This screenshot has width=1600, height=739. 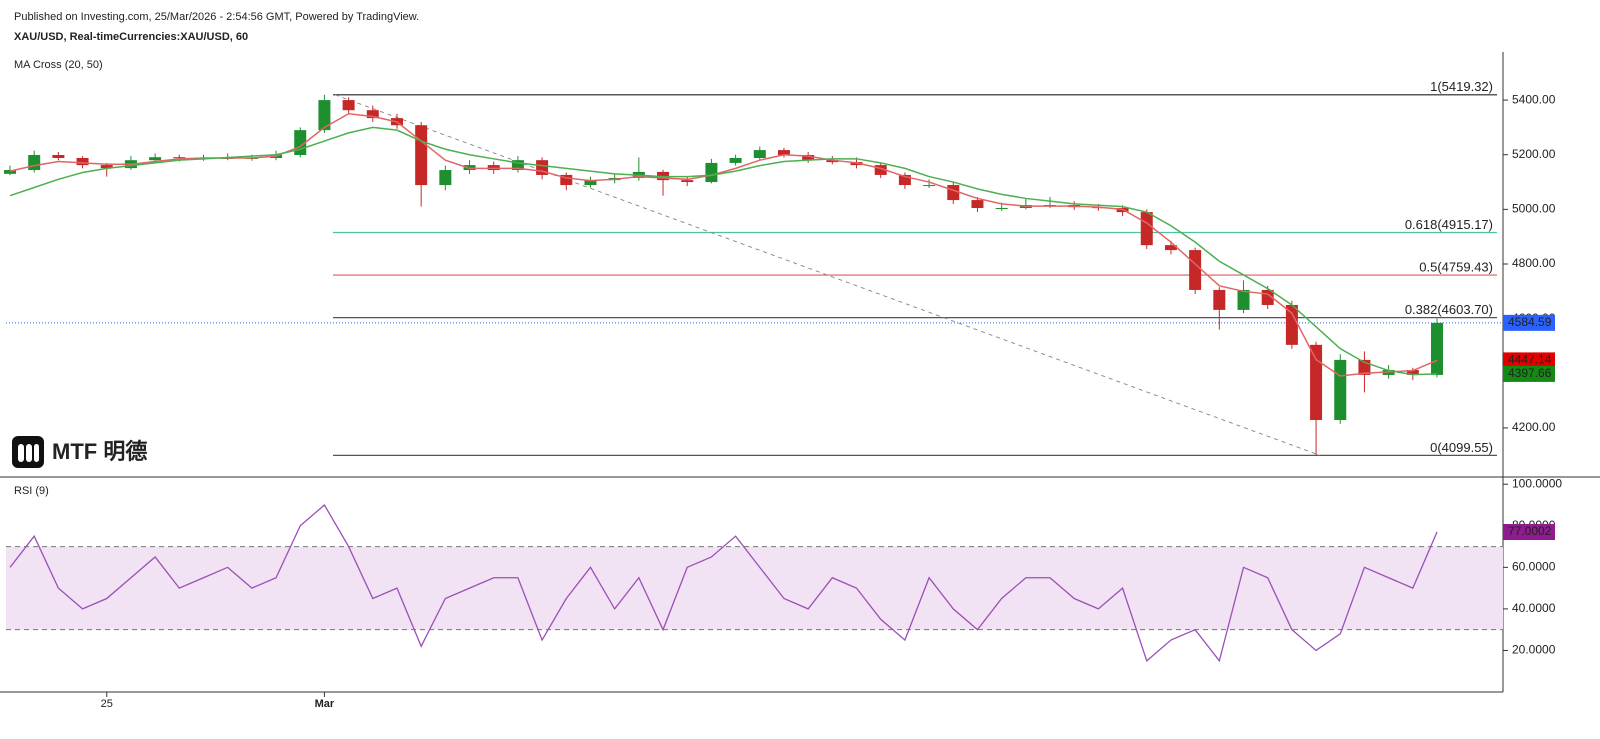 I want to click on fib-label: 0.382(4603.70), so click(x=1449, y=309).